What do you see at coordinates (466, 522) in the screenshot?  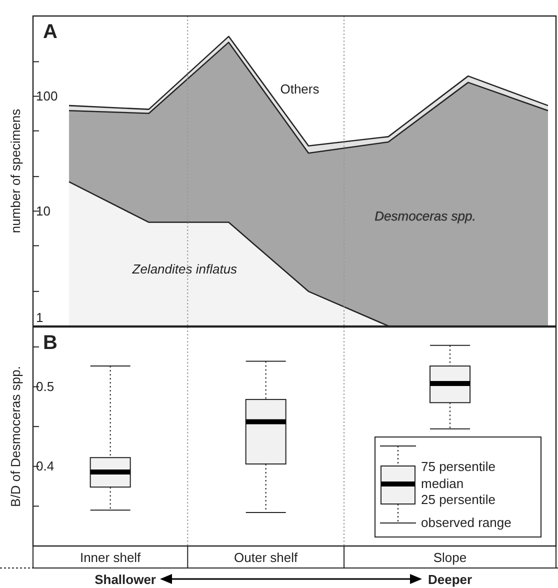 I see `annotation: observed range` at bounding box center [466, 522].